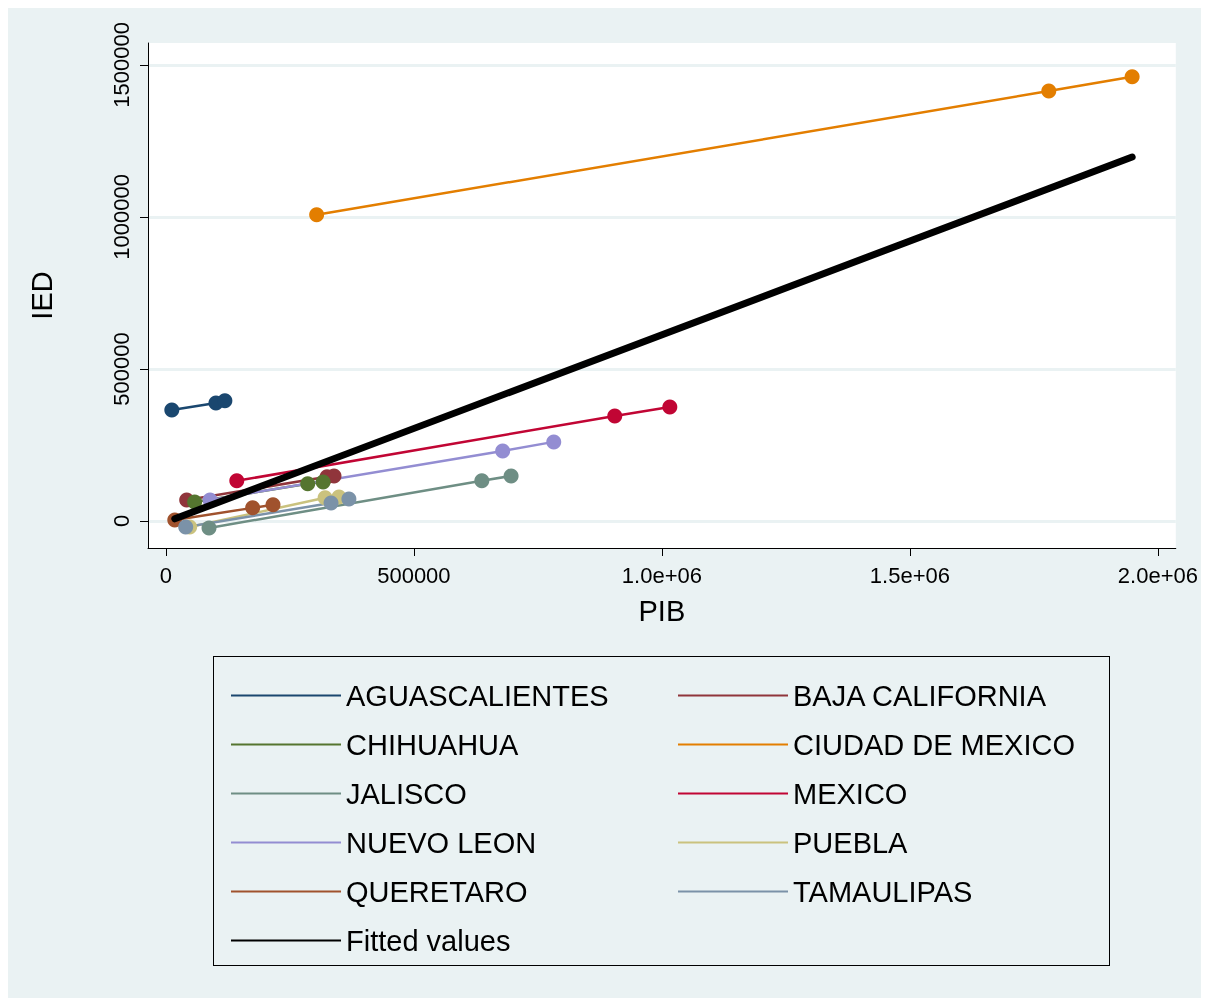 The width and height of the screenshot is (1209, 1006). I want to click on legend-label: QUERETARO, so click(437, 891).